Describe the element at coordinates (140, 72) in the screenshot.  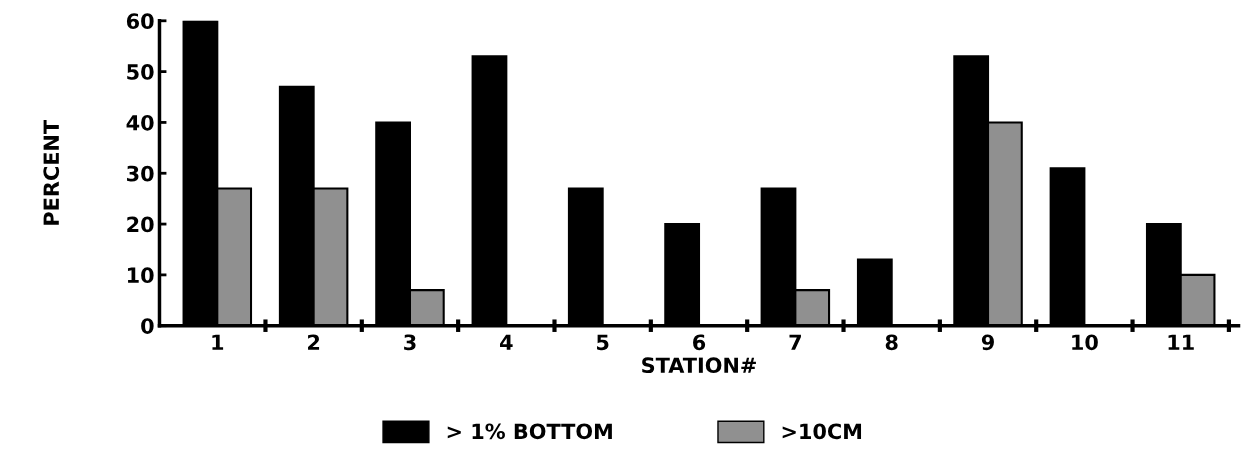
I see `y-tick-label: 50` at that location.